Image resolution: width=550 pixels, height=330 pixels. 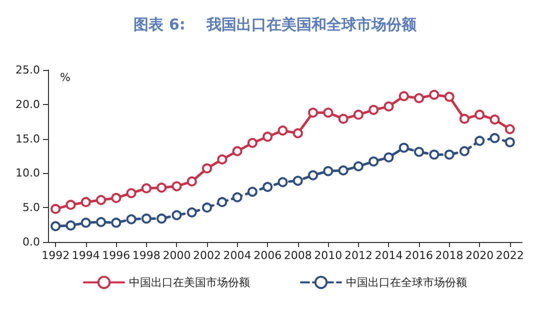 I want to click on y-axis-title: %, so click(x=65, y=77).